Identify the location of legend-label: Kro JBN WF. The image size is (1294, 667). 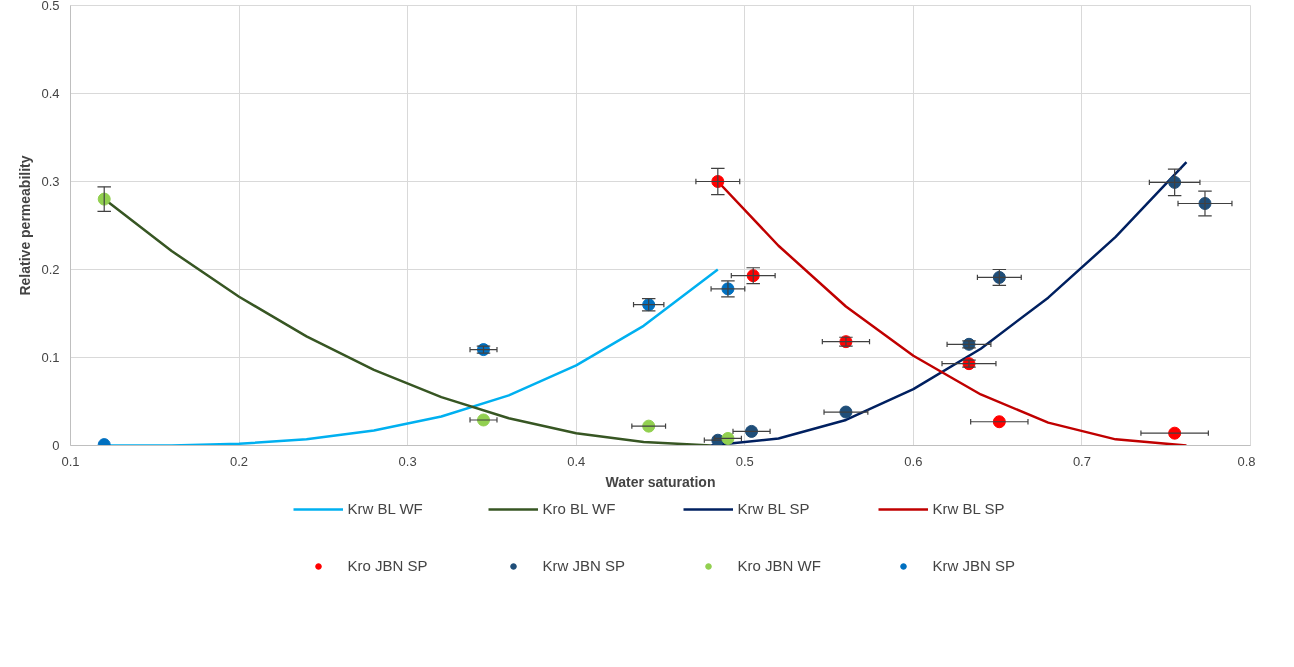
(779, 565).